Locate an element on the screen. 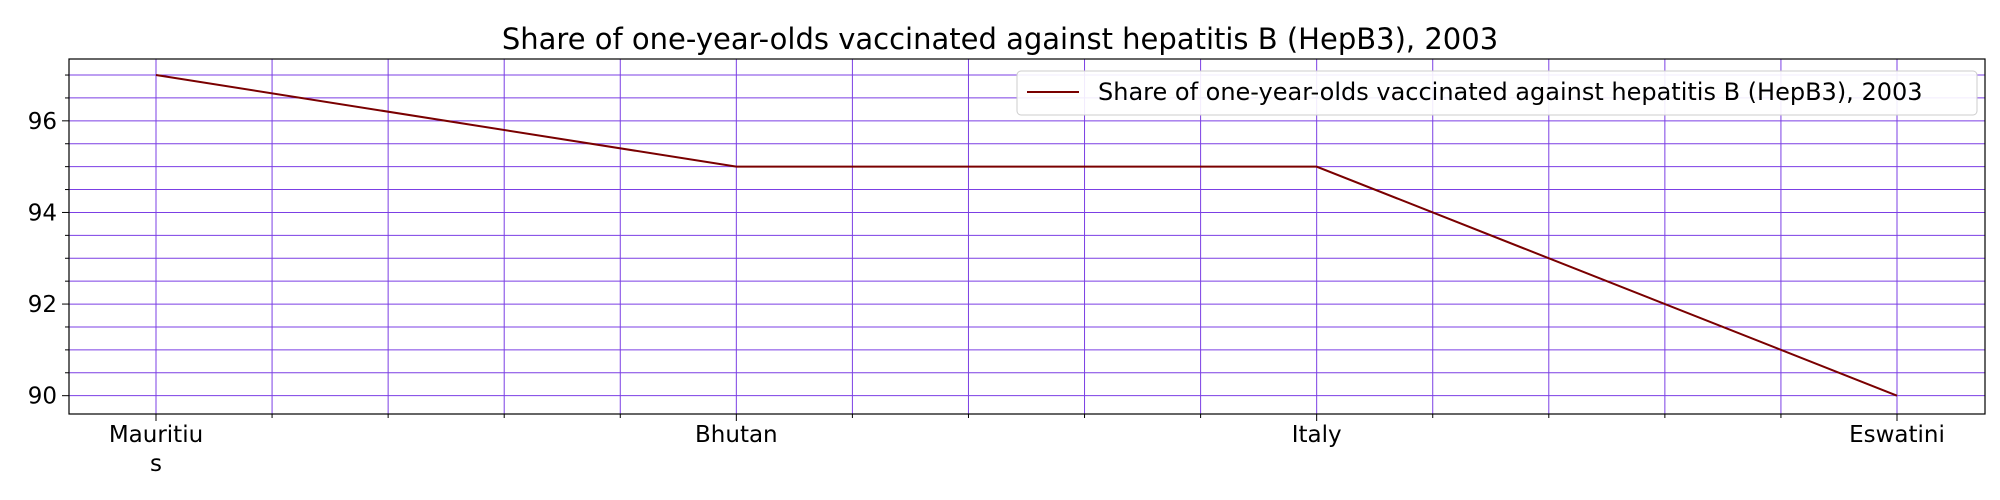 The image size is (2000, 500). y-tick-label: 96 is located at coordinates (42, 122).